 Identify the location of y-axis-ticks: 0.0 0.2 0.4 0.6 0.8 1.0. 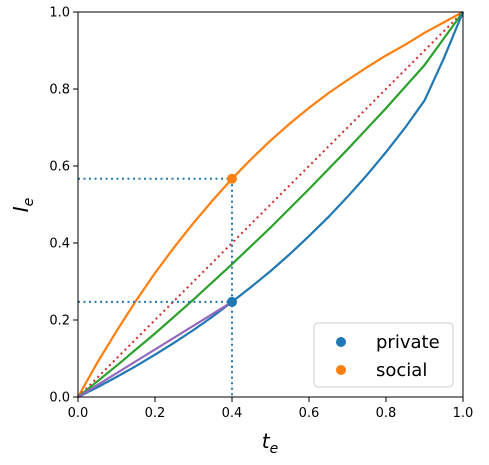
(63, 206).